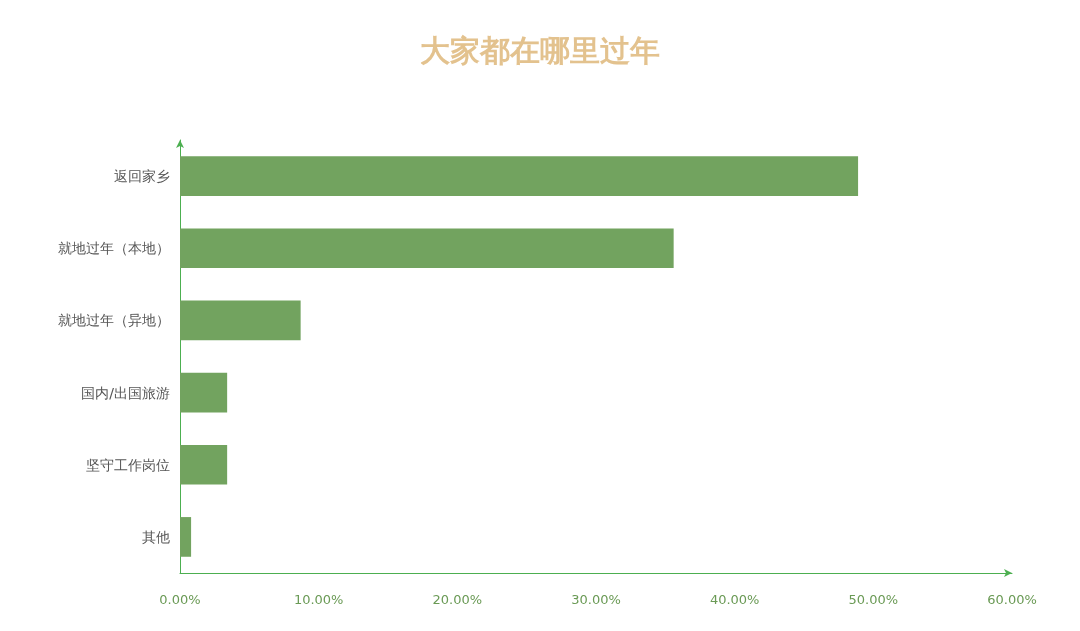  What do you see at coordinates (125, 392) in the screenshot?
I see `y-tick-label: 国内/出国旅游` at bounding box center [125, 392].